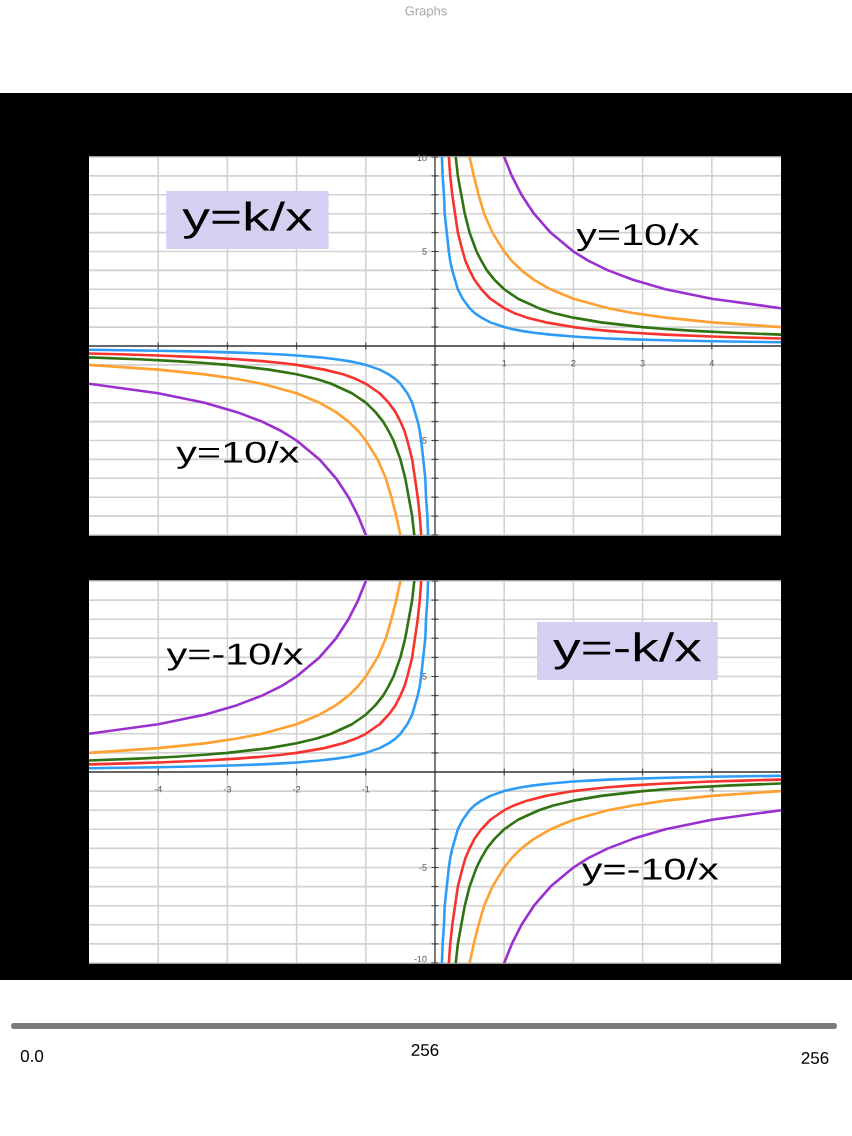  I want to click on text: y=k/x, so click(247, 220).